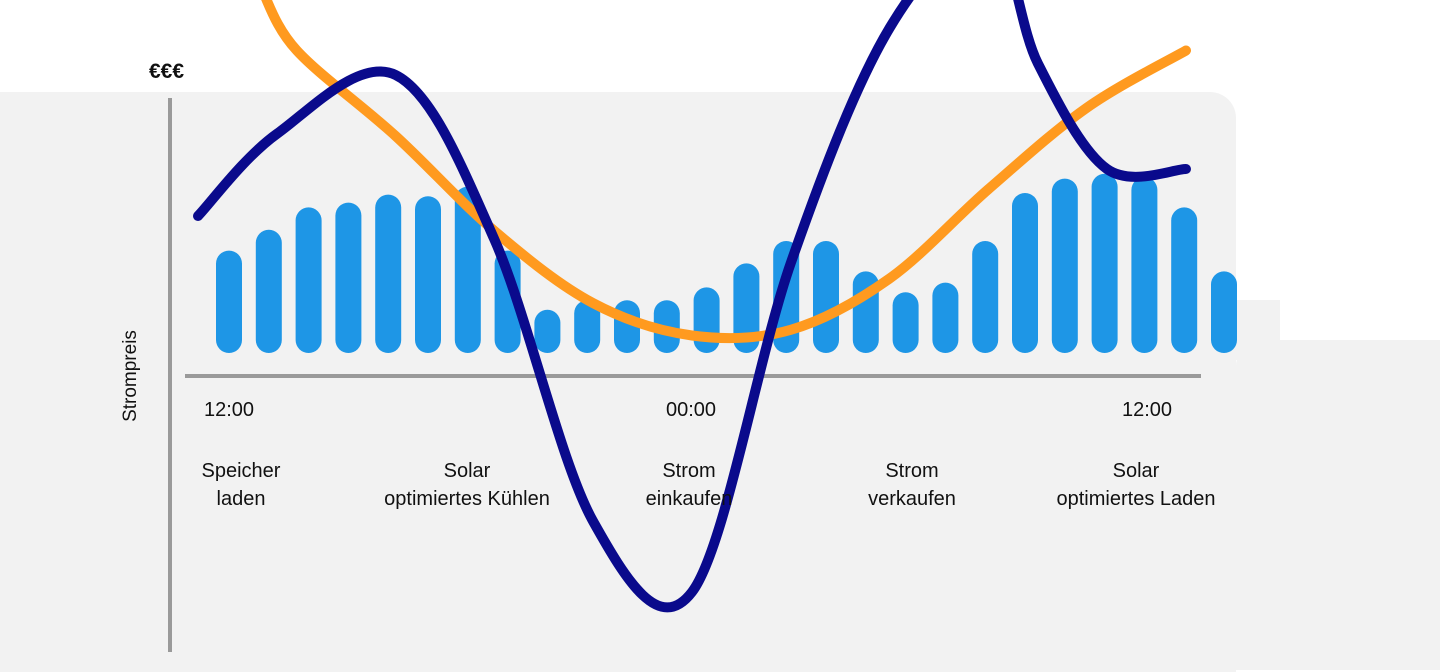 This screenshot has height=672, width=1440. Describe the element at coordinates (241, 485) in the screenshot. I see `activity-label-speicher-laden: Speicher laden` at that location.